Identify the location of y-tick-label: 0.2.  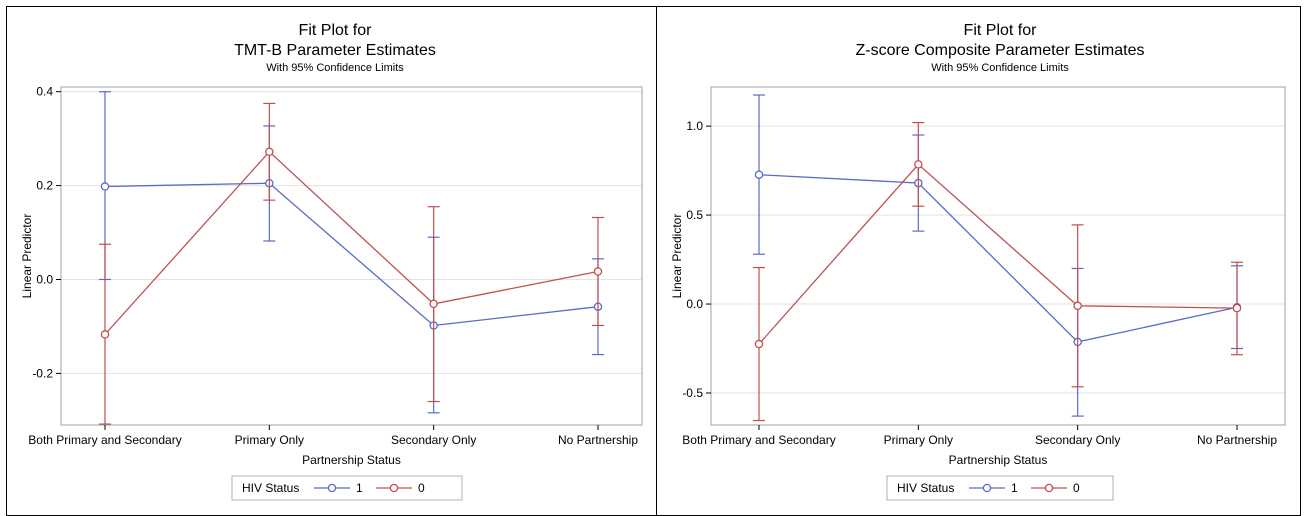
(44, 186).